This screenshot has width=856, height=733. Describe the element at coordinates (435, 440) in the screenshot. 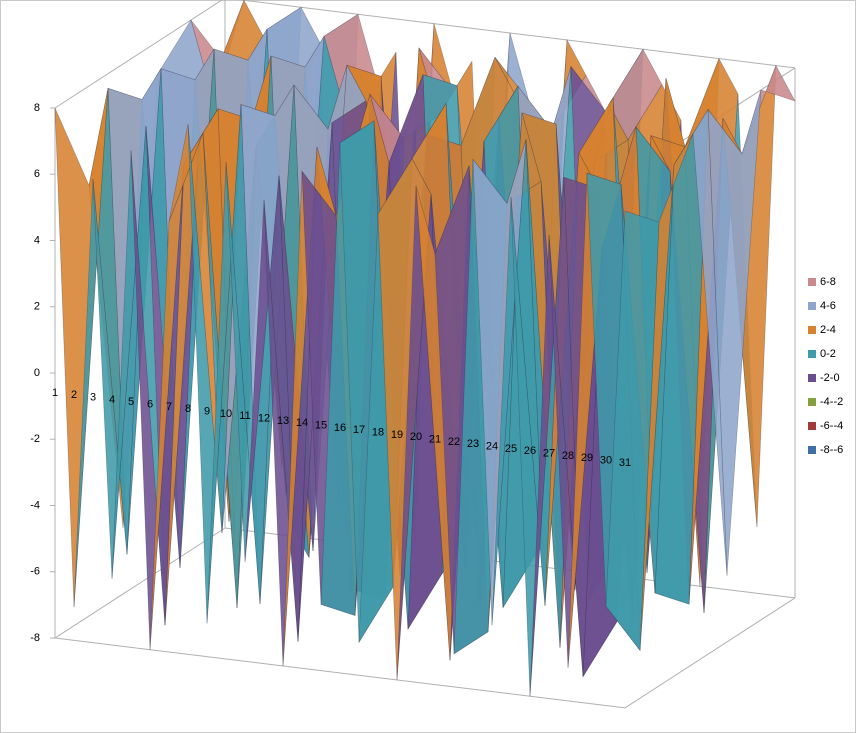

I see `x-tick-label: 21` at that location.